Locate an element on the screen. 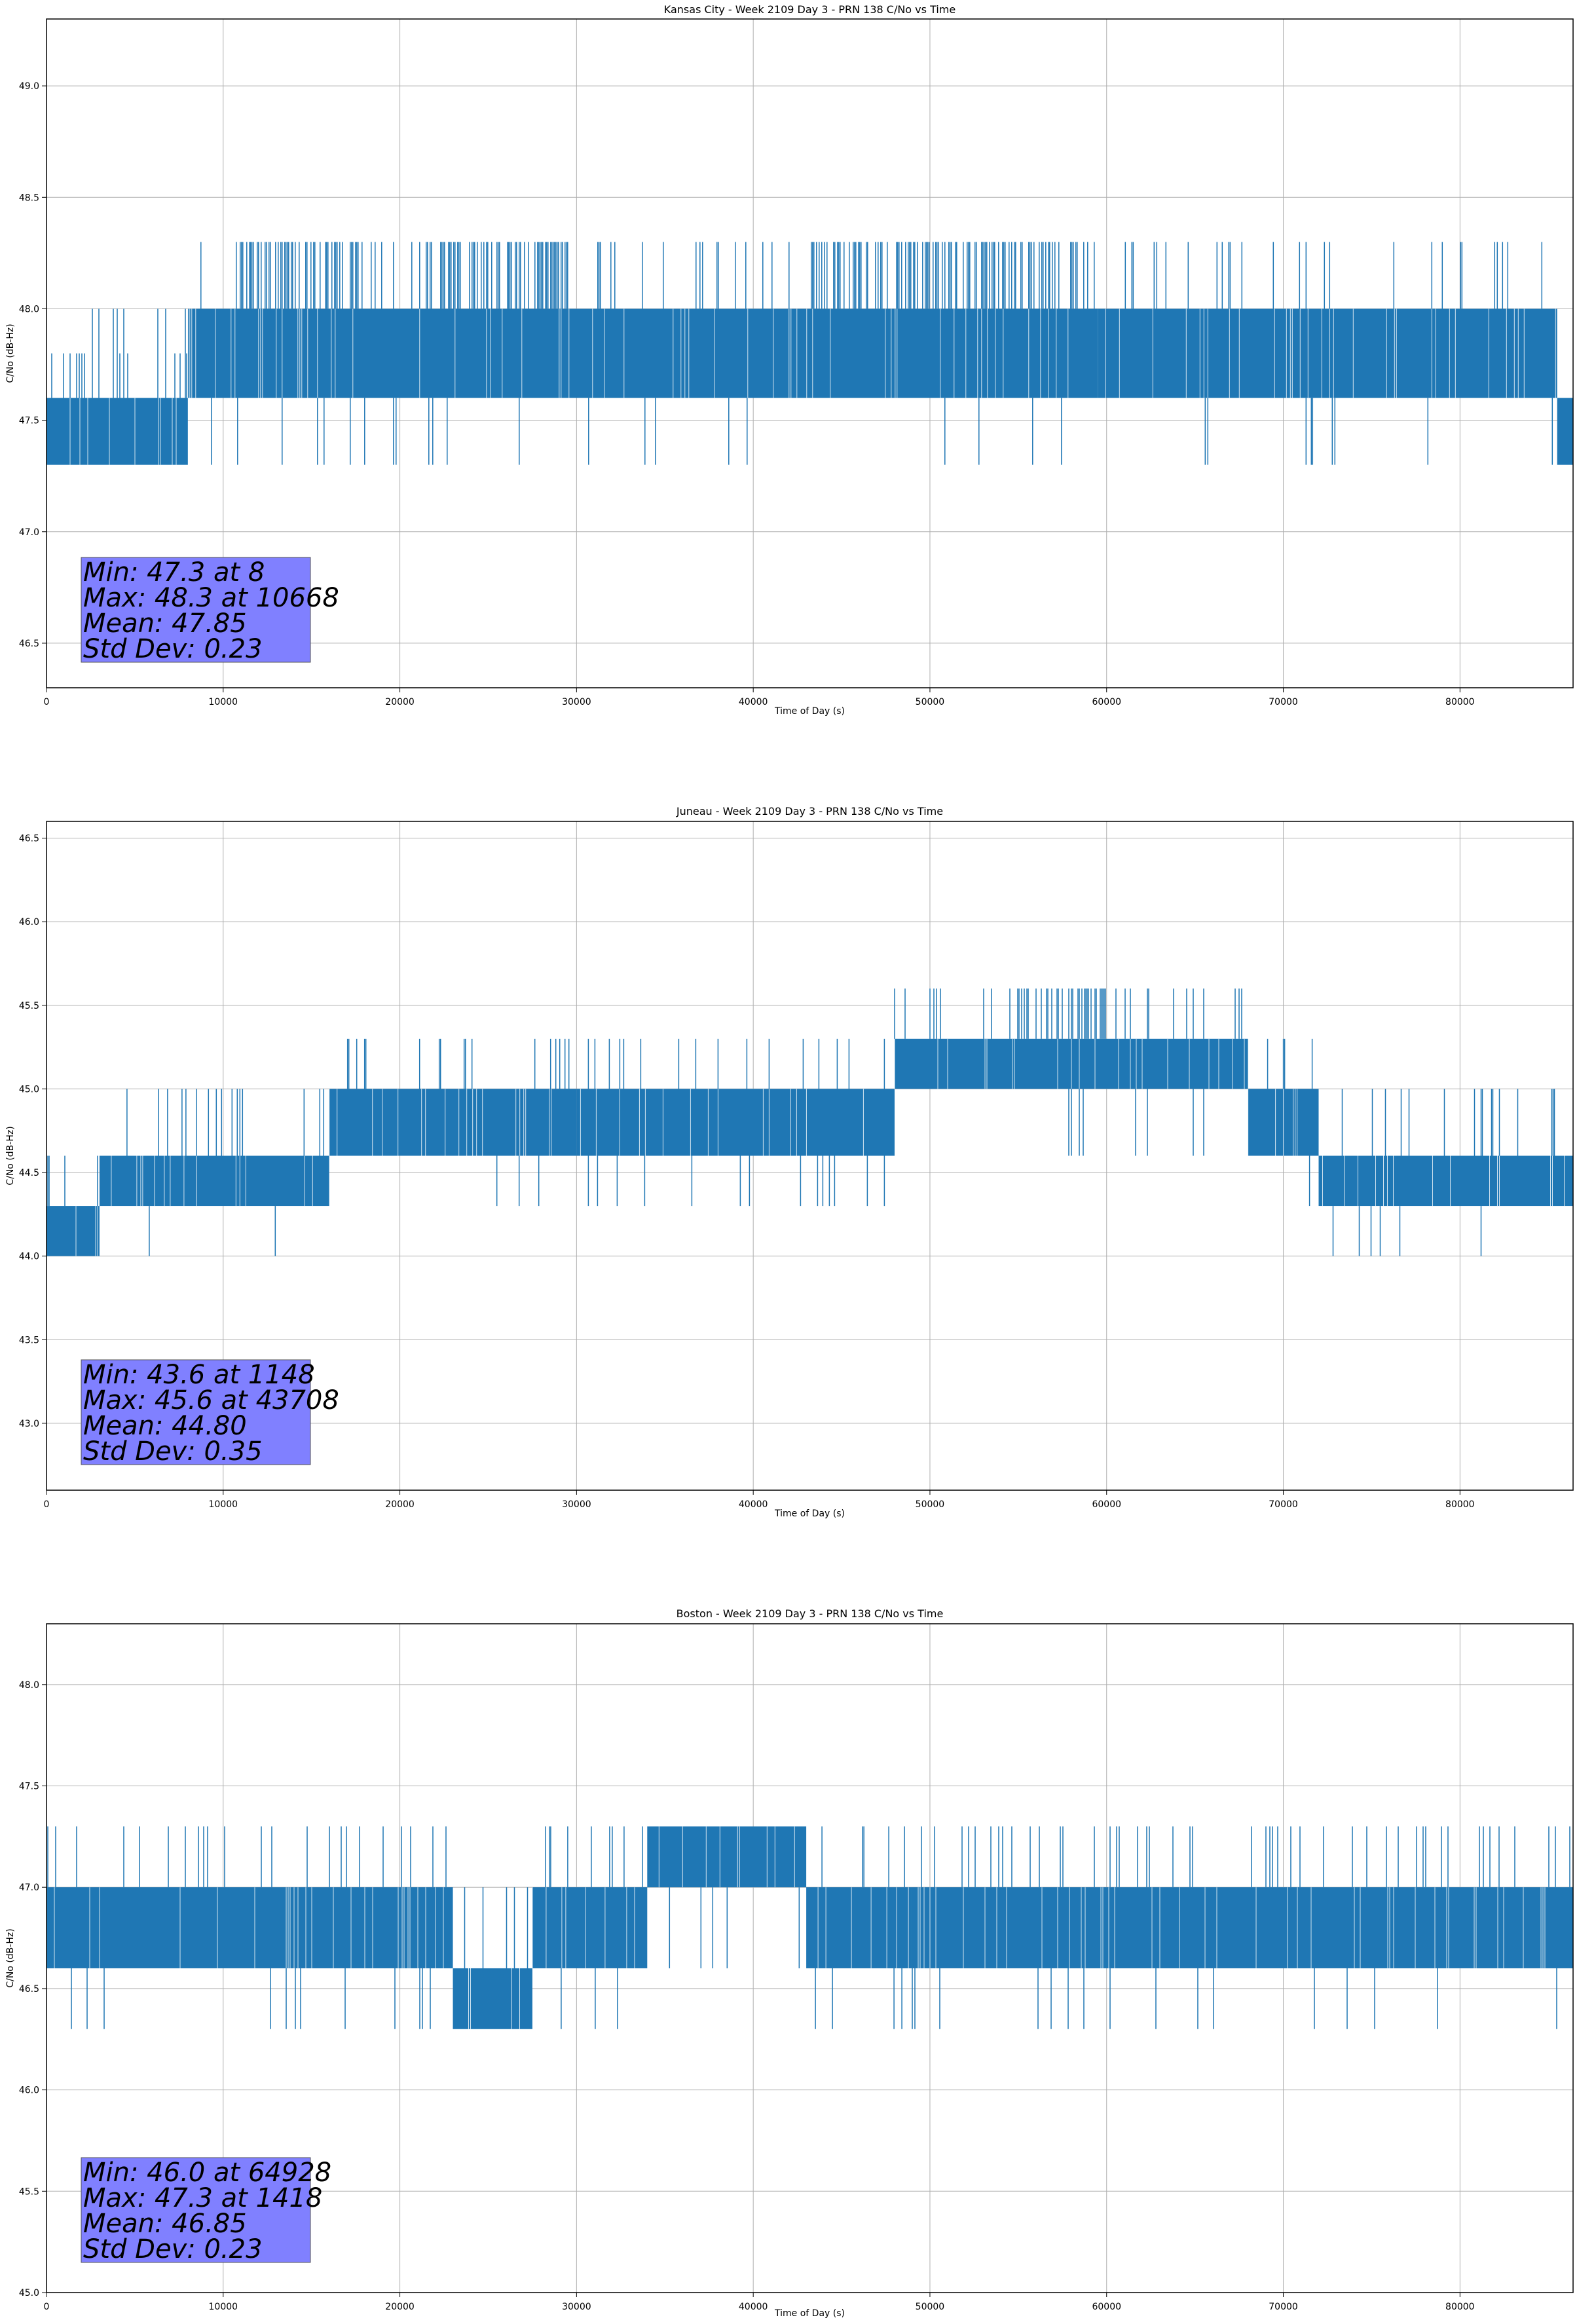 The height and width of the screenshot is (2324, 1577). stats-max: Max: 48.3 at 10668 is located at coordinates (211, 598).